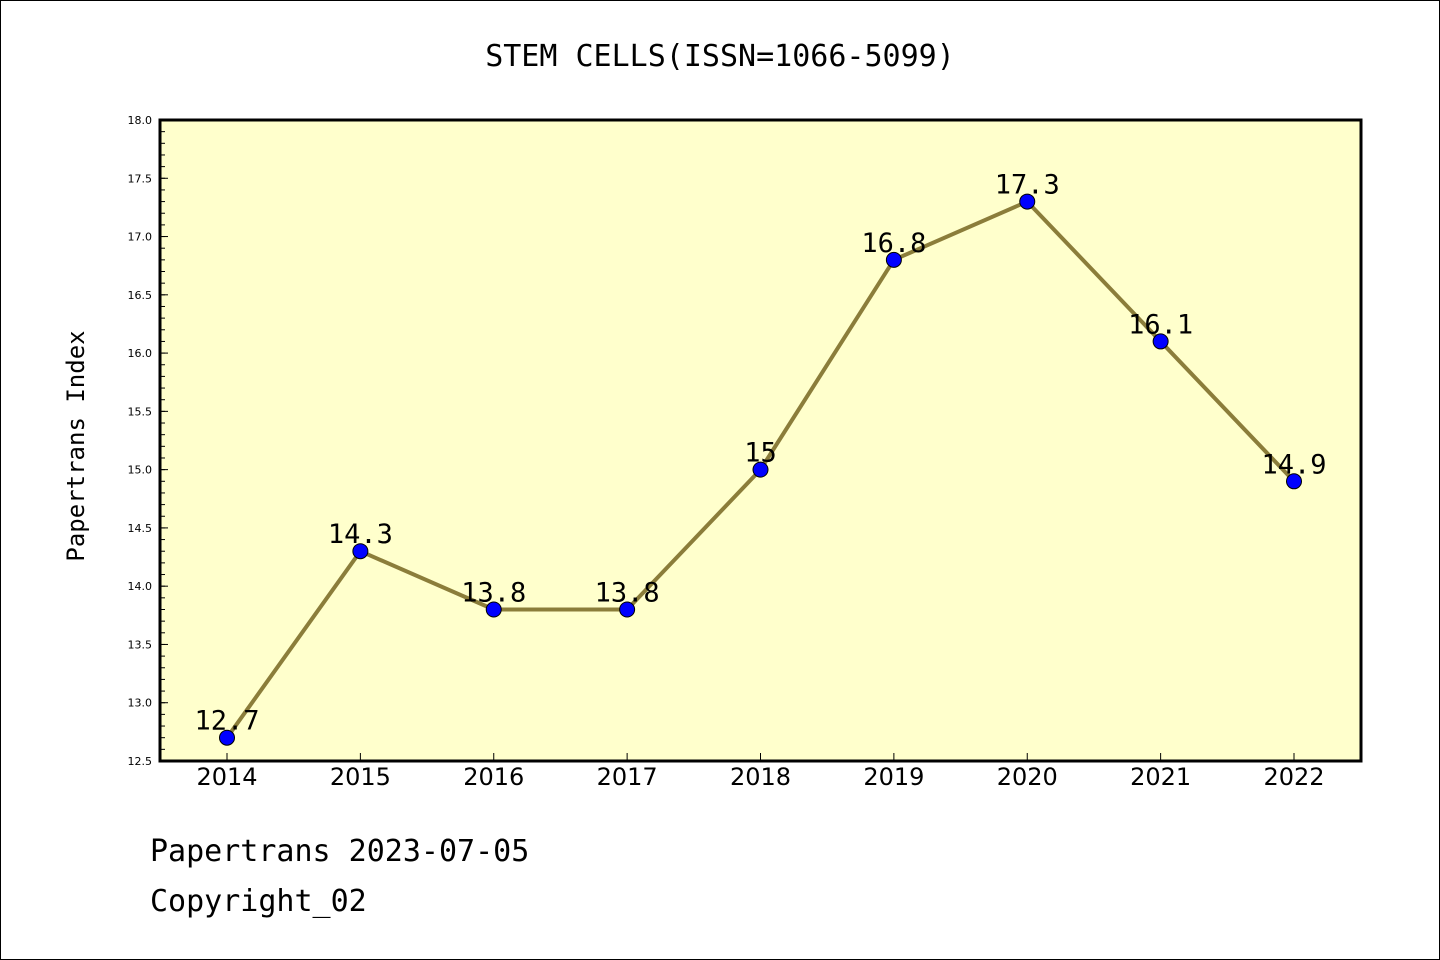 The height and width of the screenshot is (960, 1440). I want to click on y-tick-label: 18.0, so click(140, 120).